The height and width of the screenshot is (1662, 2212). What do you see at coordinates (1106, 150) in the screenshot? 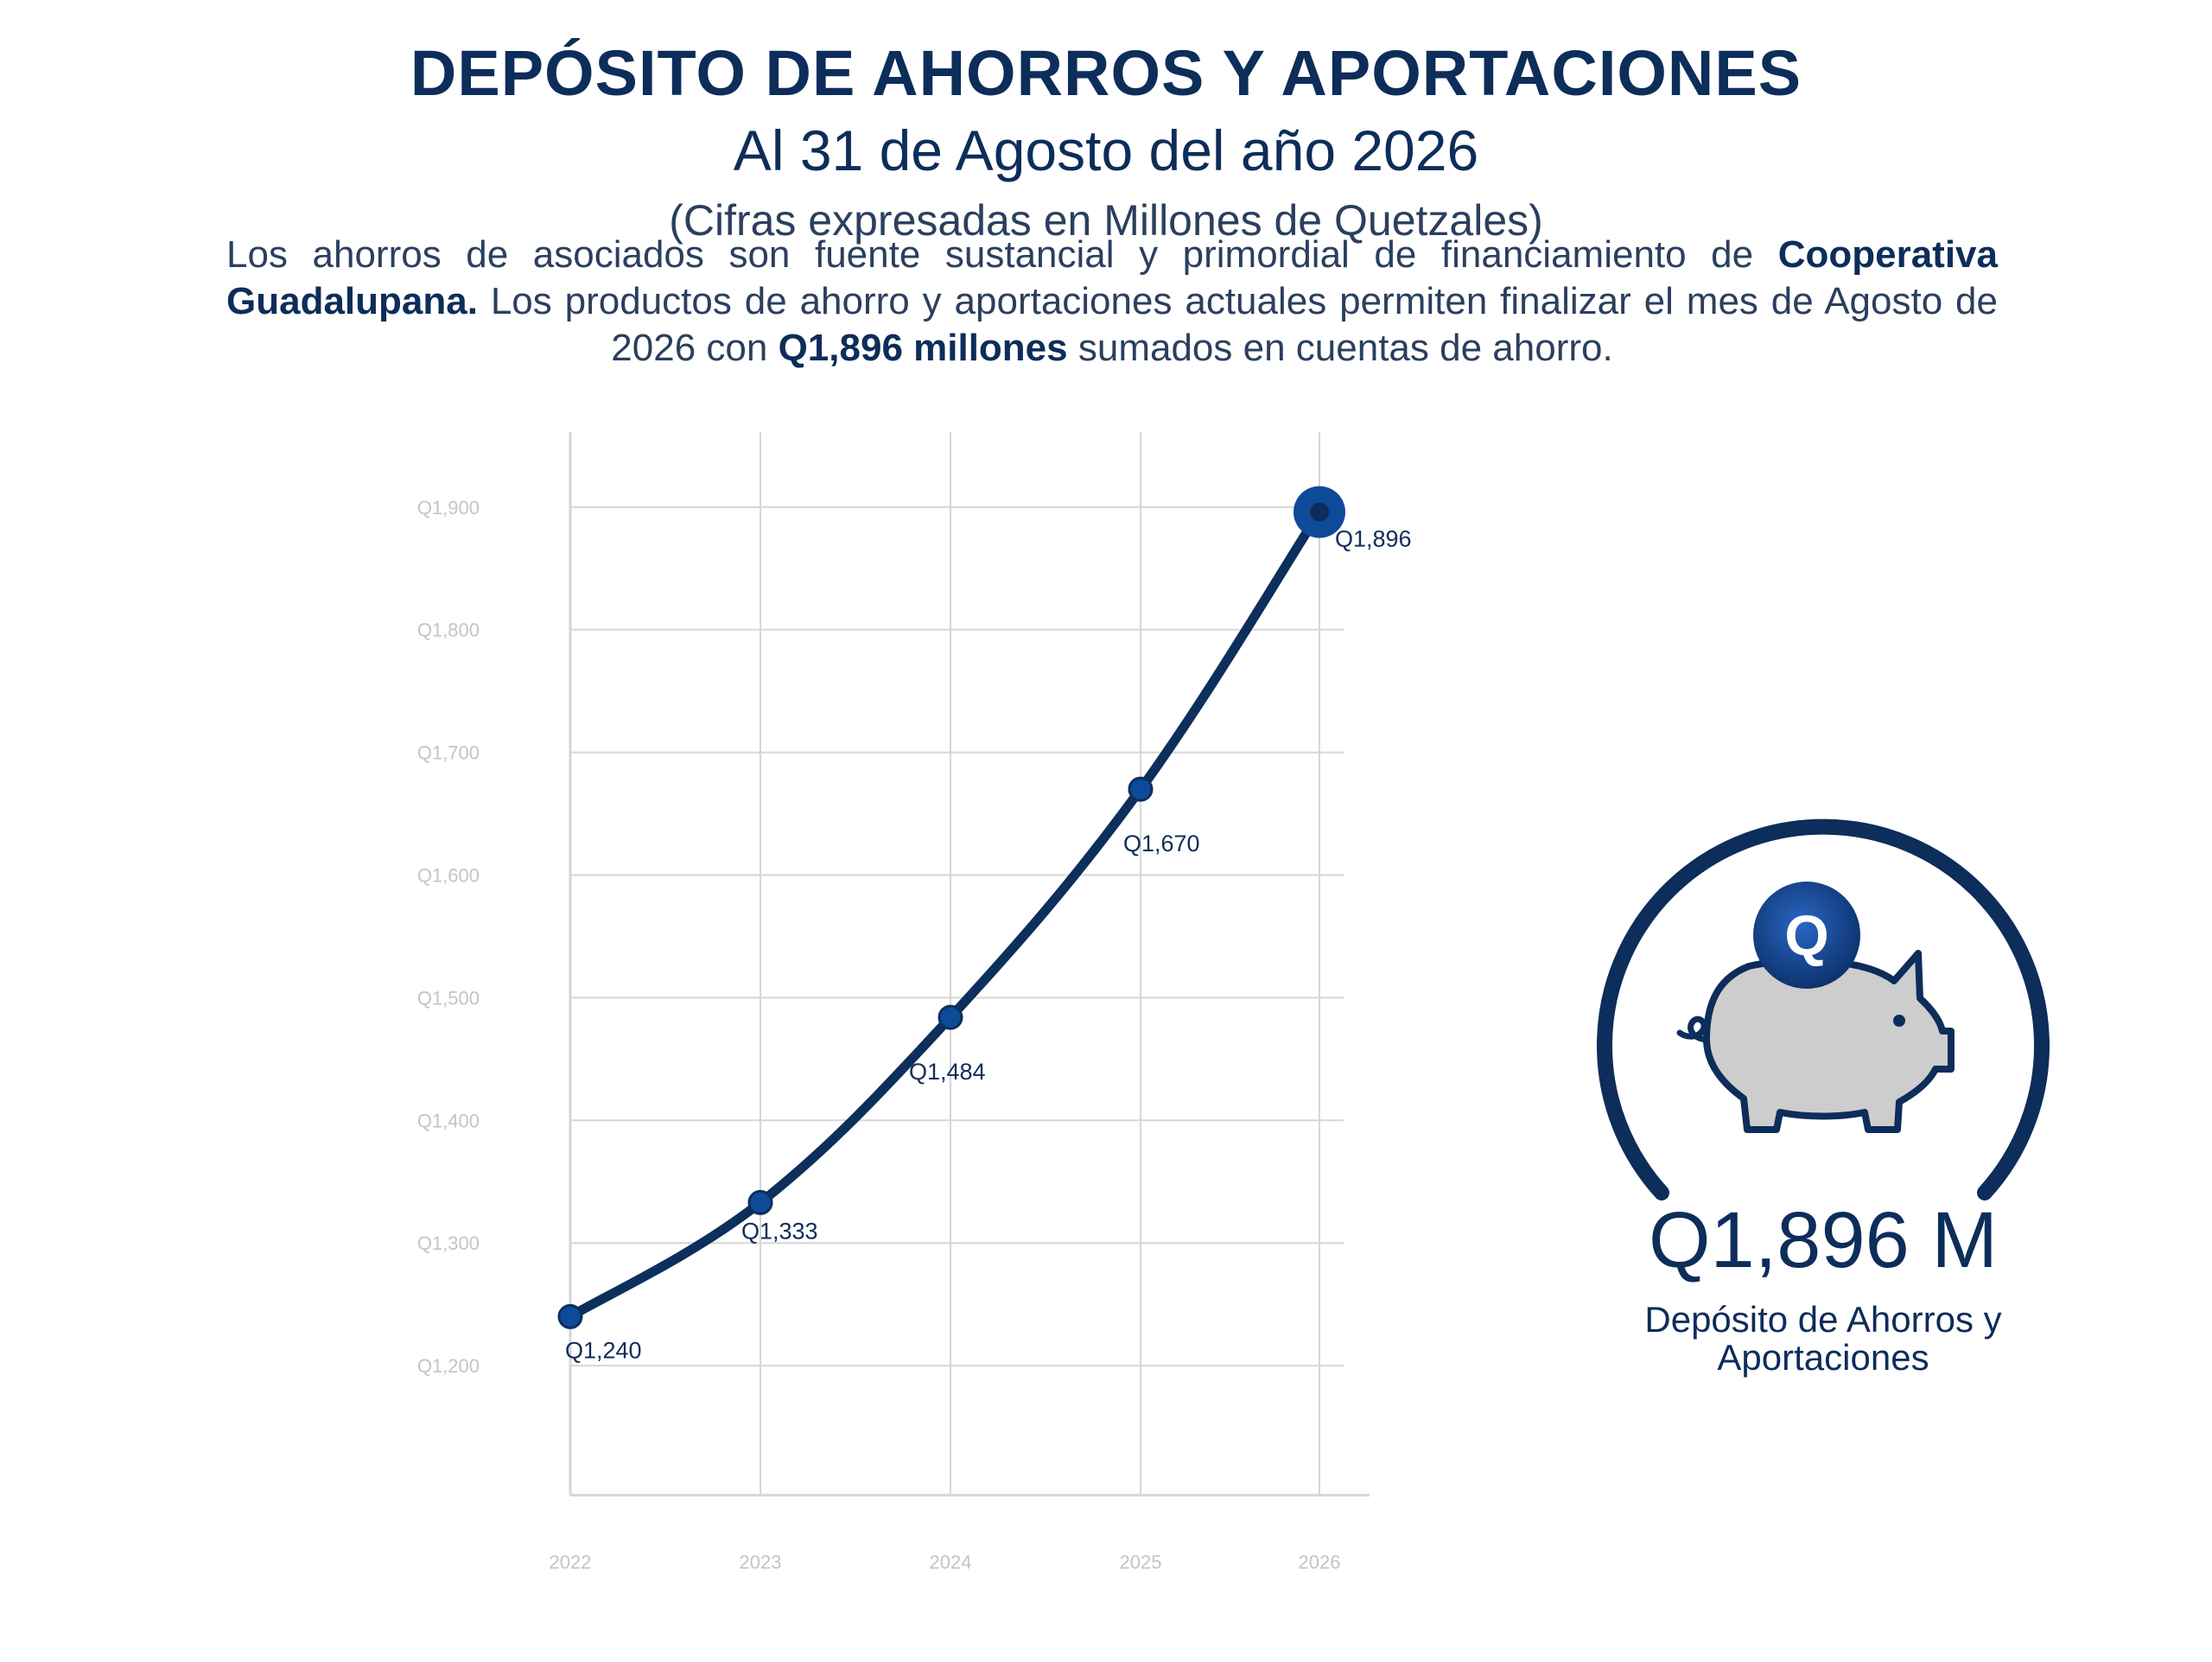
I see `page-subtitle: Al 31 de Agosto del año 2026` at bounding box center [1106, 150].